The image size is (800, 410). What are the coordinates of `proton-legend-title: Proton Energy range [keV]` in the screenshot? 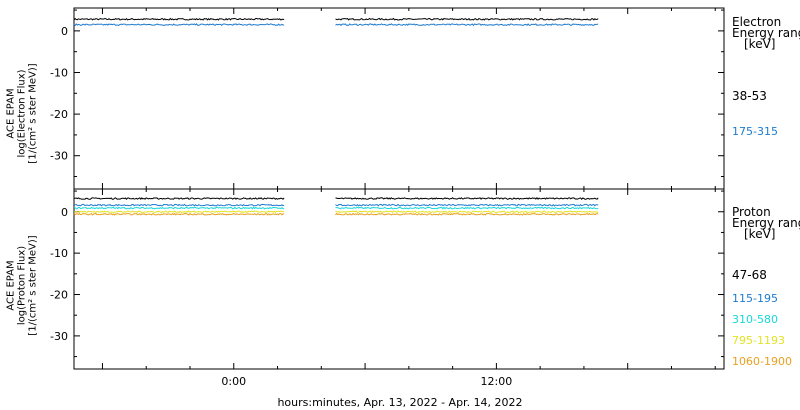 It's located at (766, 223).